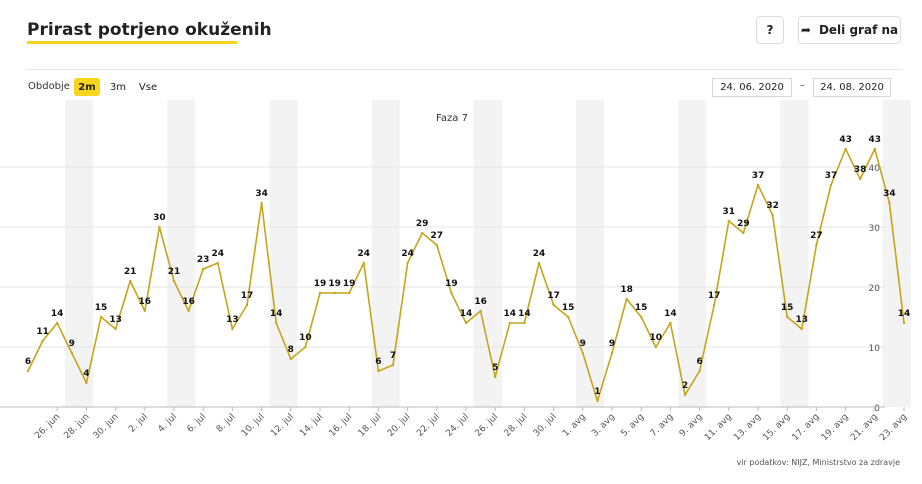 The width and height of the screenshot is (922, 484). I want to click on data-label: 37, so click(758, 176).